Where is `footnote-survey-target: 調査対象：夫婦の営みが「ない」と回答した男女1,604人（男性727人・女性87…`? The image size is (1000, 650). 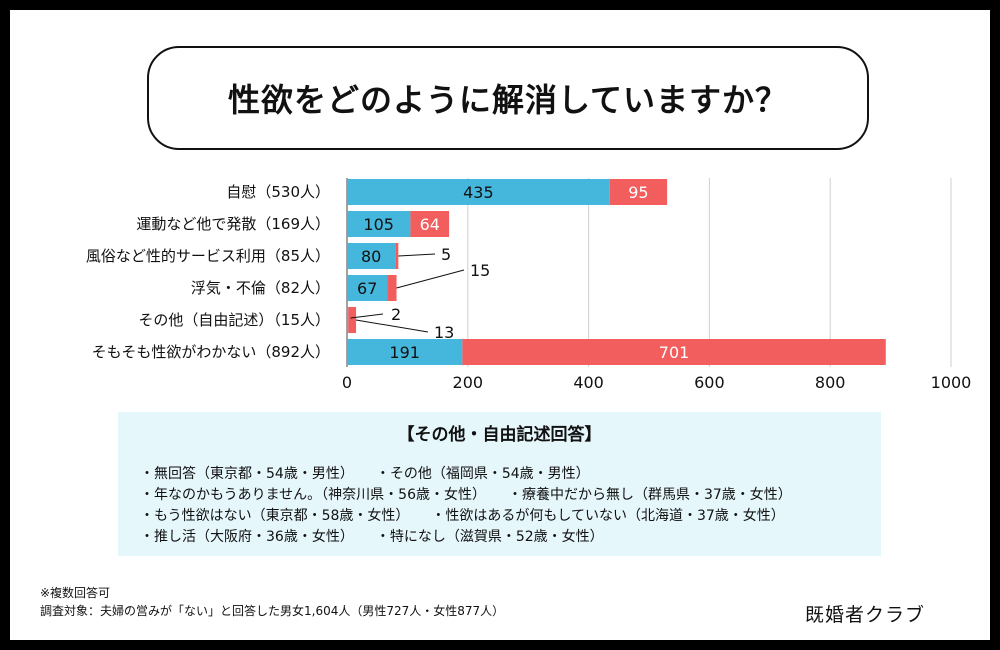
footnote-survey-target: 調査対象：夫婦の営みが「ない」と回答した男女1,604人（男性727人・女性87… is located at coordinates (272, 611).